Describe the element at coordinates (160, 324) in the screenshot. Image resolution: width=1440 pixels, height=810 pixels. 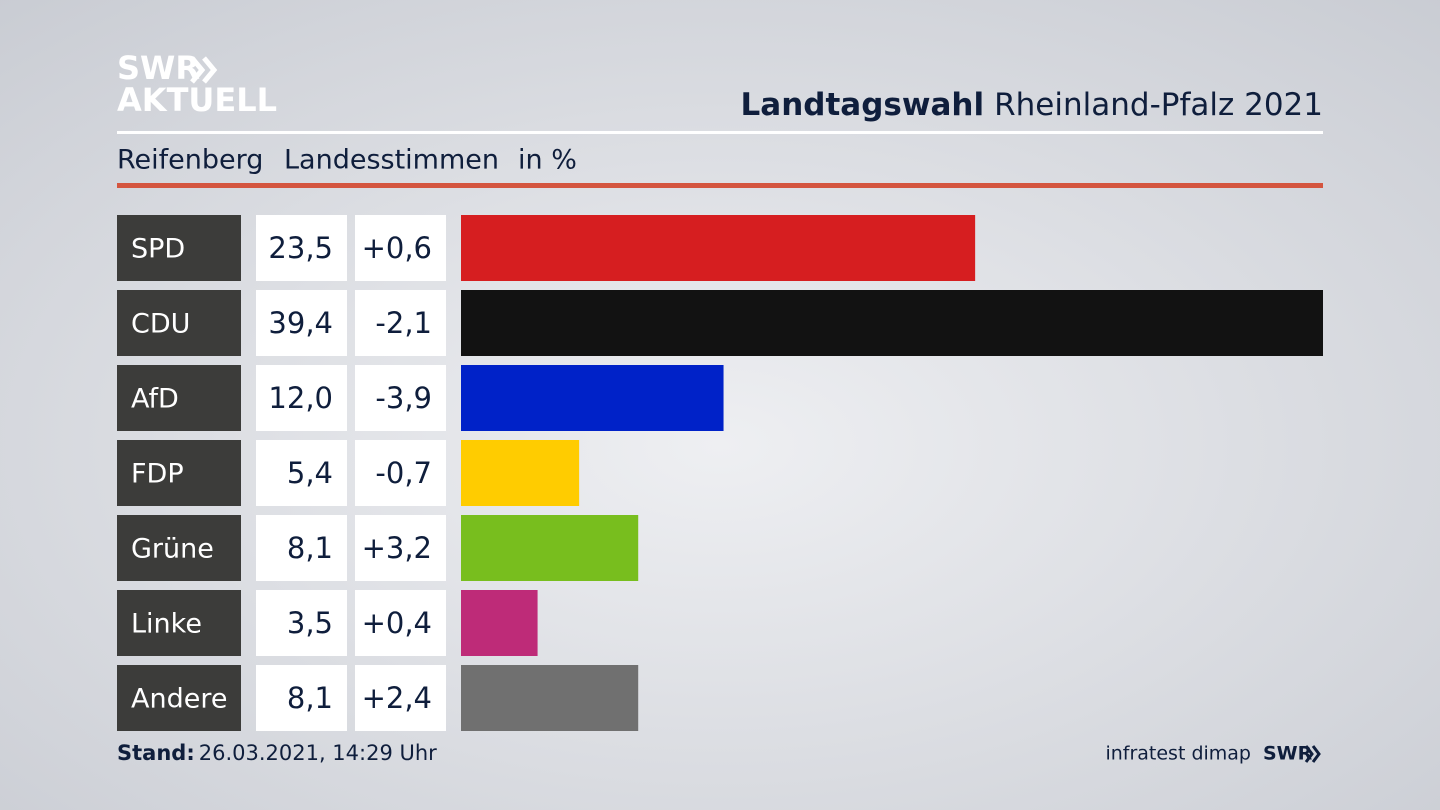
I see `party-label: CDU` at that location.